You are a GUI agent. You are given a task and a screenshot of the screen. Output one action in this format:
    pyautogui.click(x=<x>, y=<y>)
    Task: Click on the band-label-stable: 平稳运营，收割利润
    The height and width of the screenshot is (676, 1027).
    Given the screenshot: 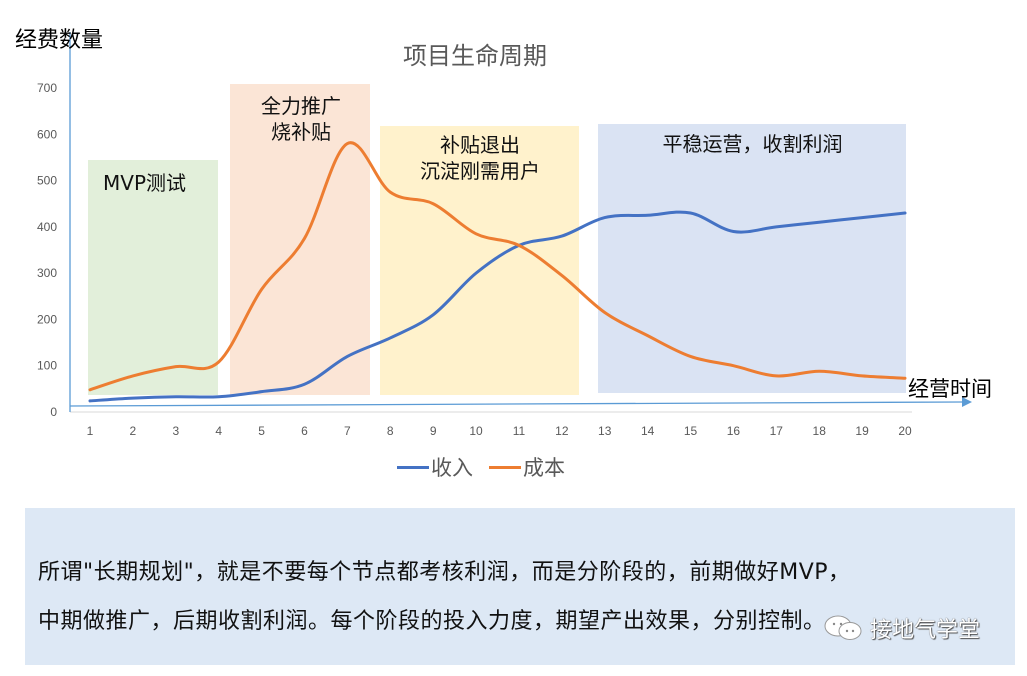 What is the action you would take?
    pyautogui.click(x=752, y=144)
    